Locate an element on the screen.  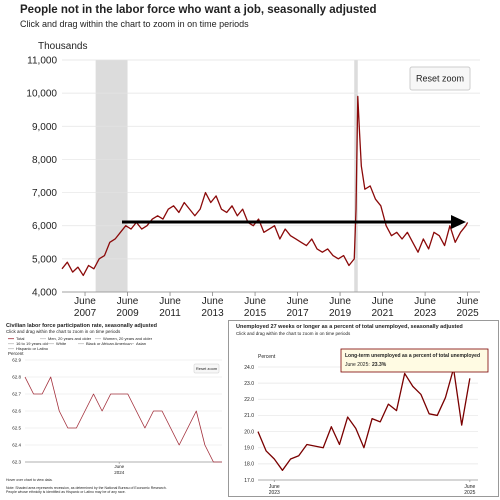
y-tick-label: 4,000 is located at coordinates (44, 293).